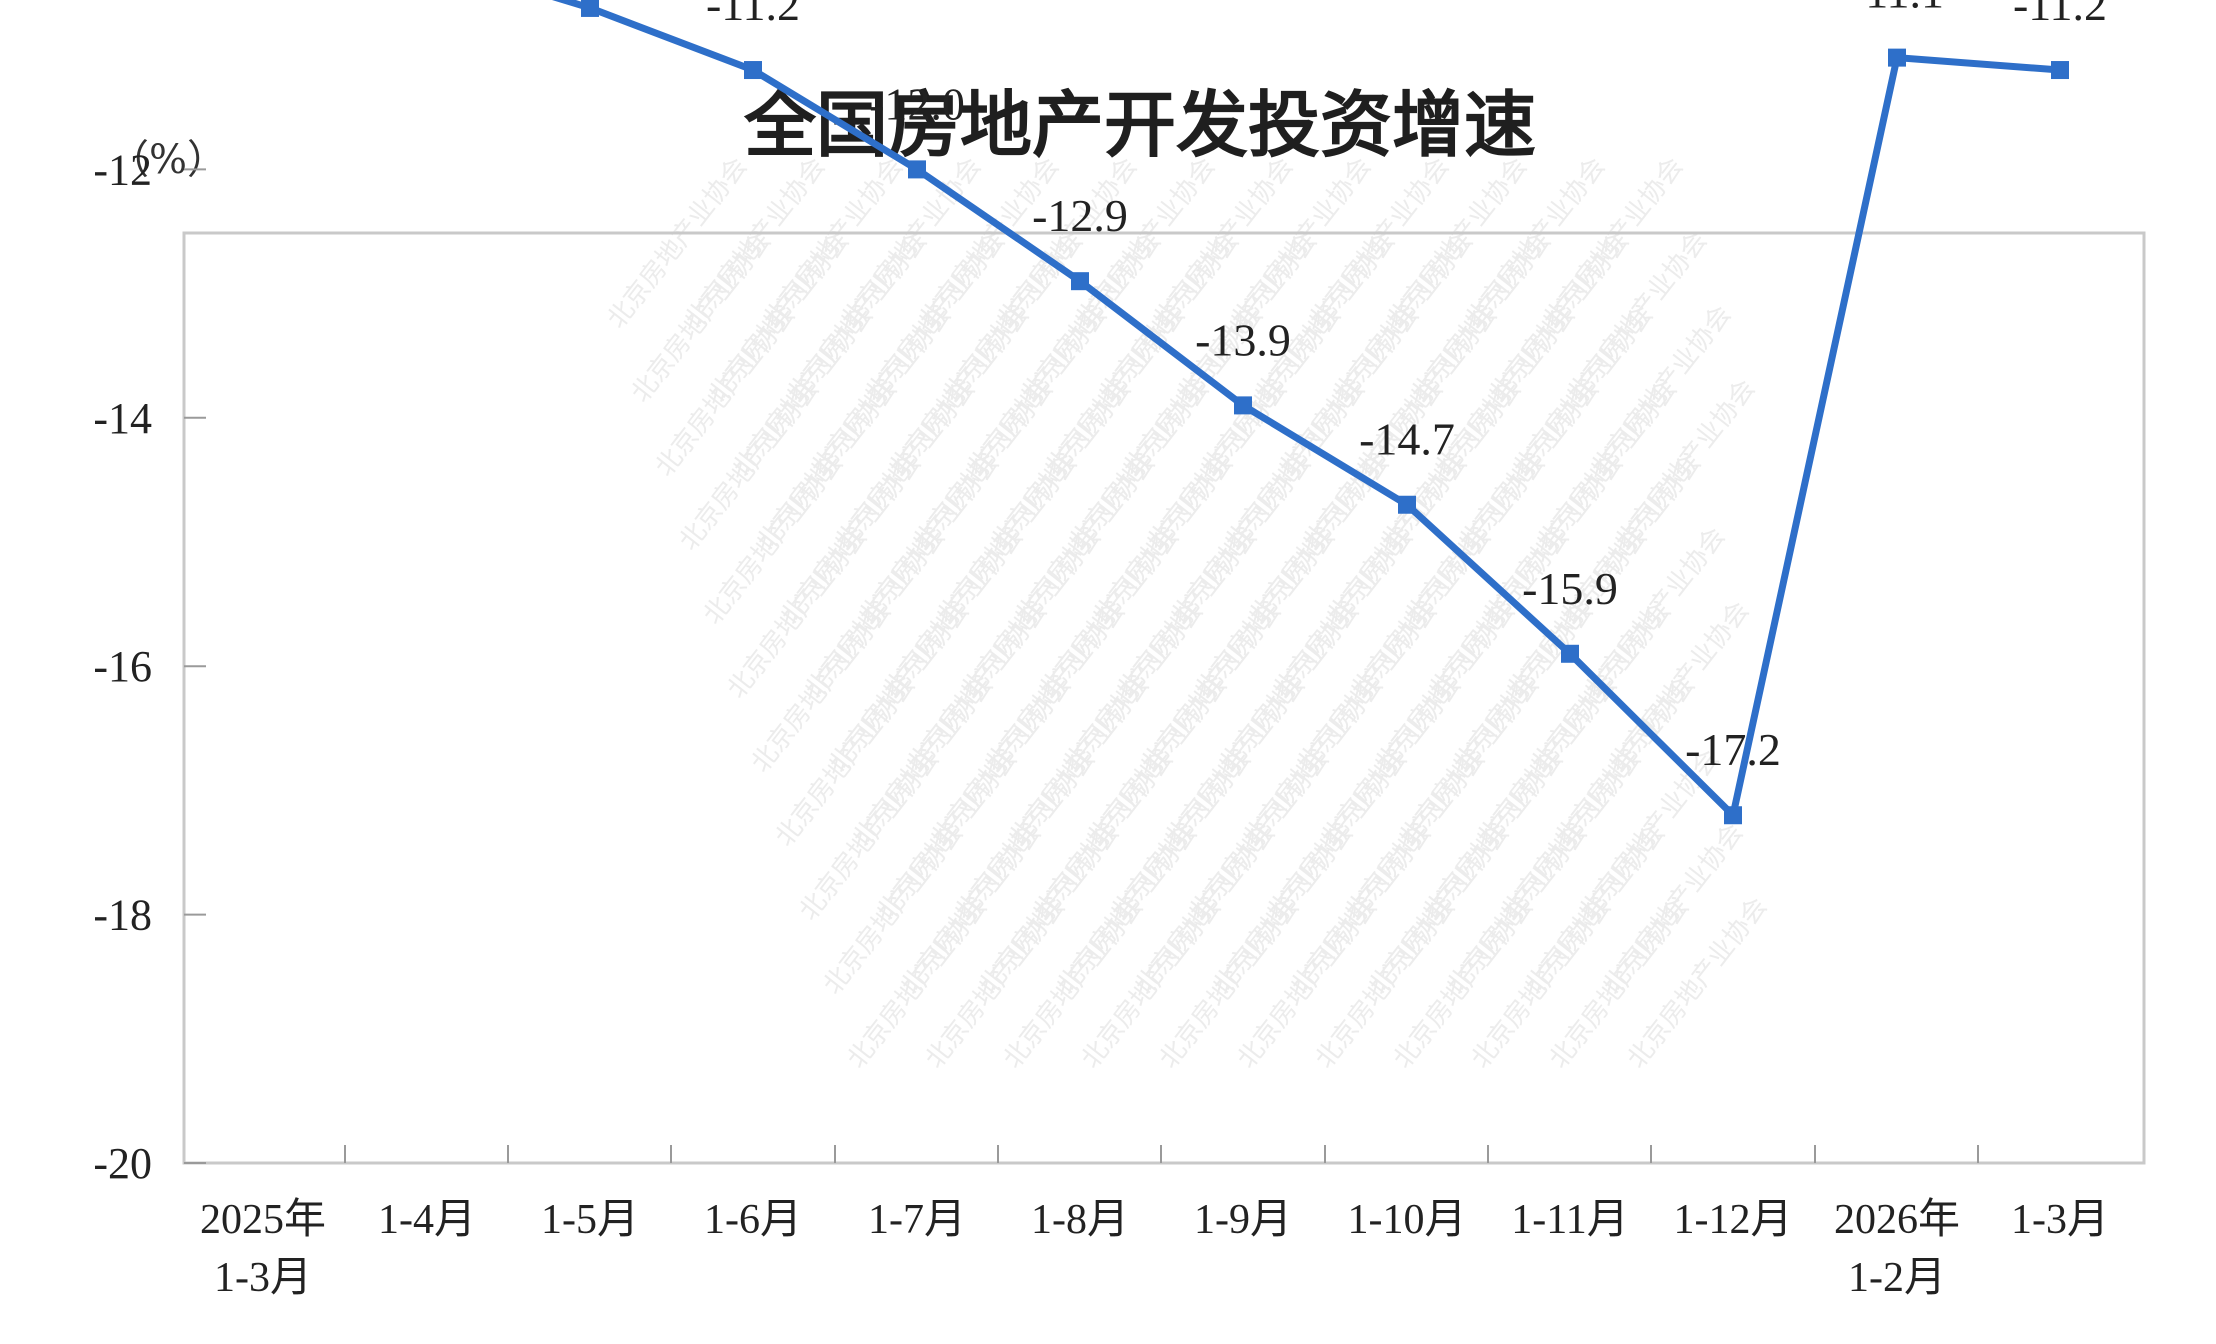  What do you see at coordinates (263, 1219) in the screenshot?
I see `x-axis-label: 2025年` at bounding box center [263, 1219].